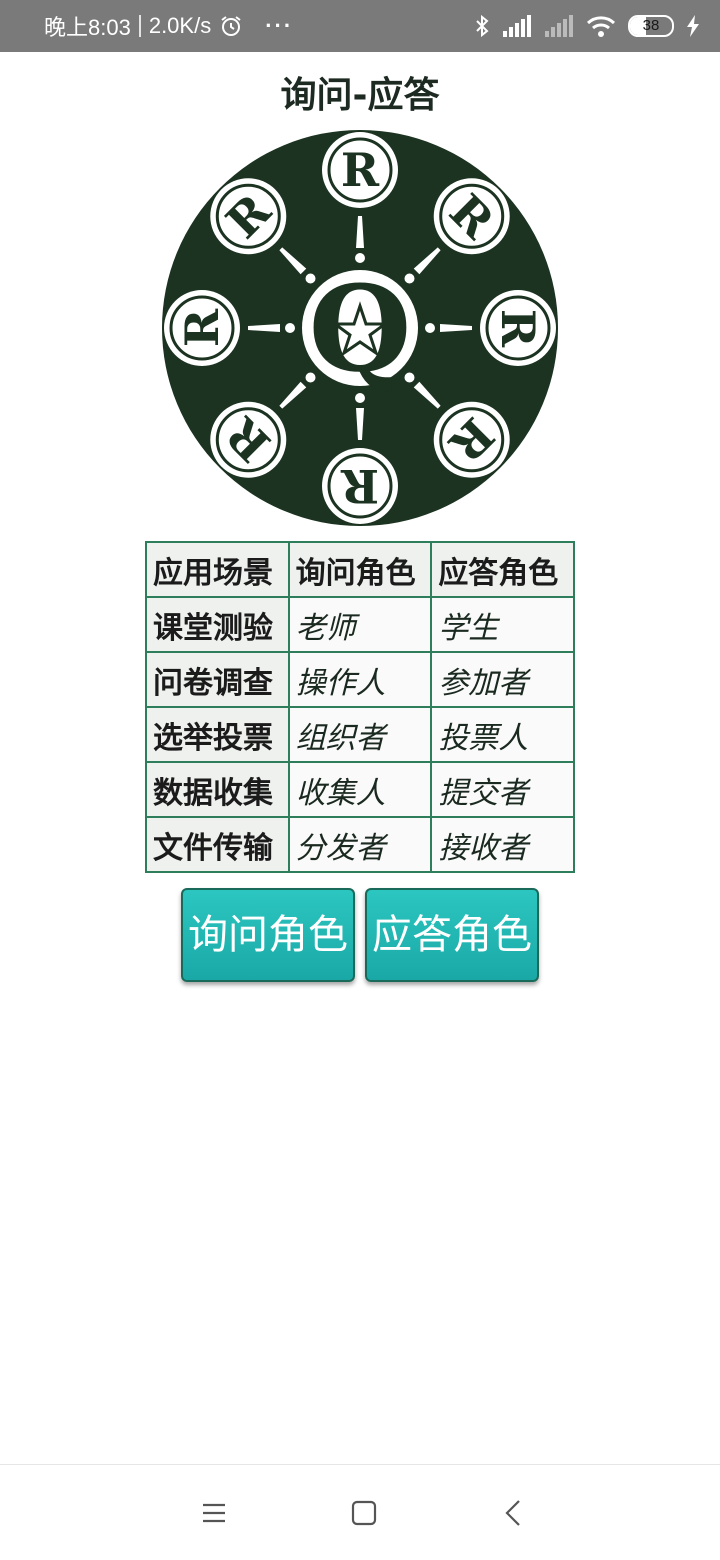 Image resolution: width=720 pixels, height=1560 pixels. I want to click on ask-role-cell: 收集人, so click(360, 789).